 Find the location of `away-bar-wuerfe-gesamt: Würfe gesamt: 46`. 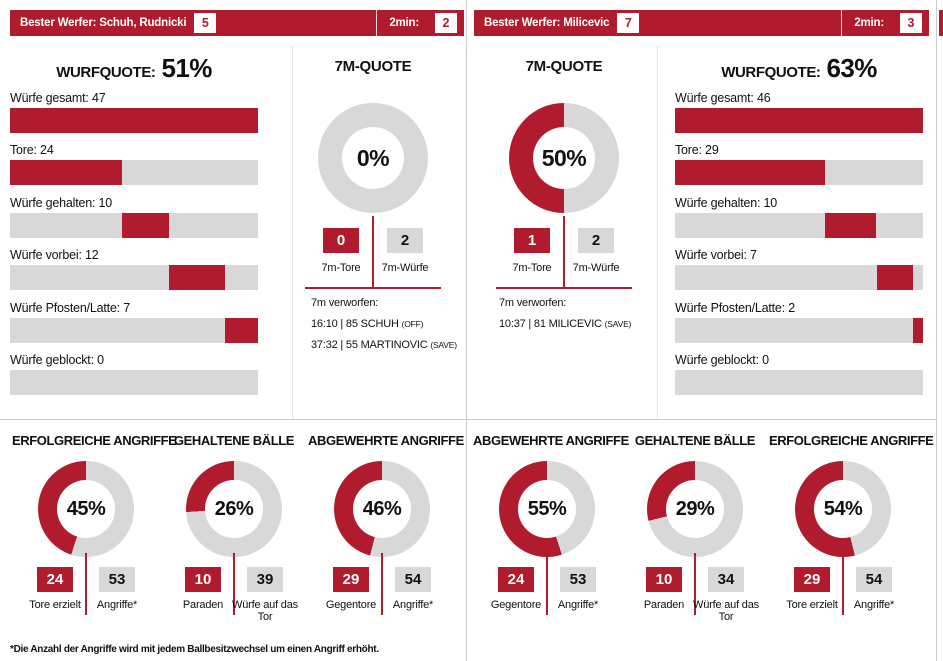

away-bar-wuerfe-gesamt: Würfe gesamt: 46 is located at coordinates (799, 112).